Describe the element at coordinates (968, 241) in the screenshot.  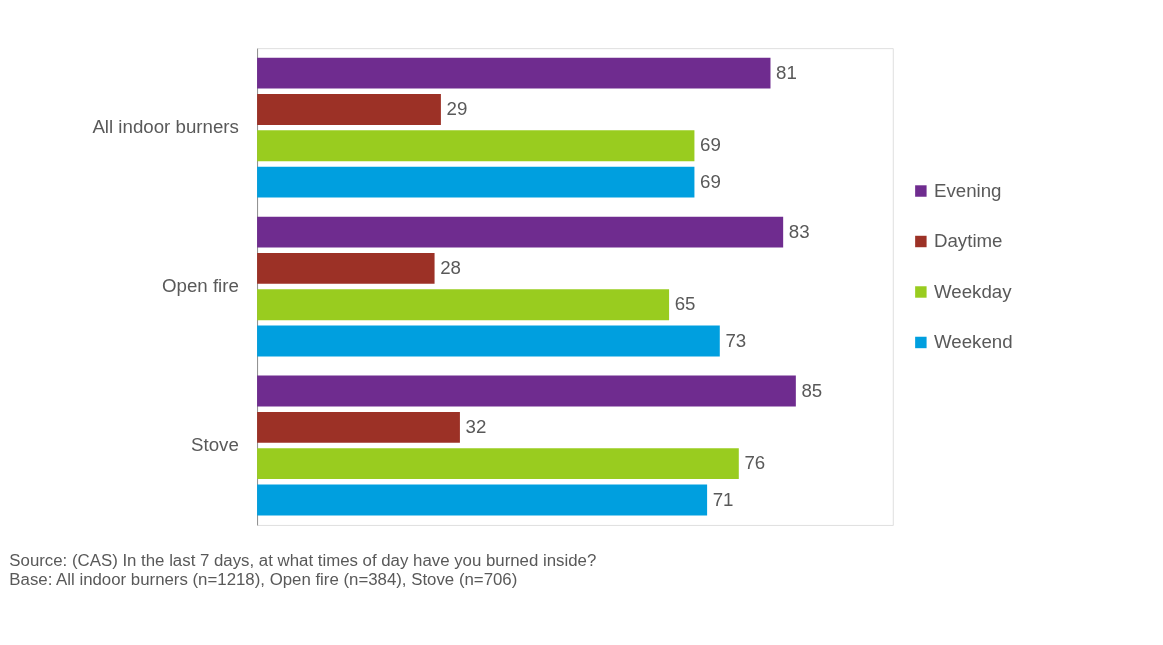
I see `legend-label: Daytime` at that location.